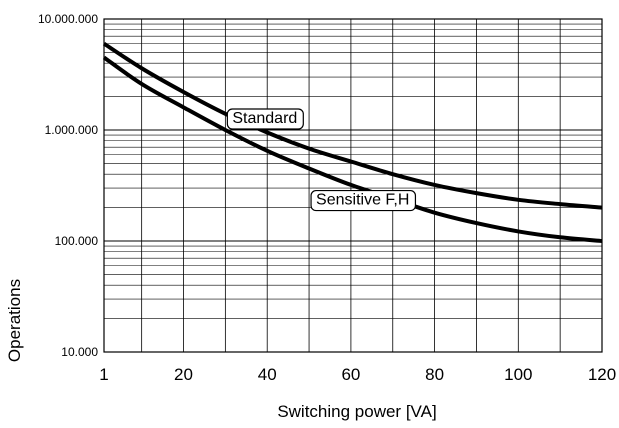 The image size is (619, 428). Describe the element at coordinates (602, 374) in the screenshot. I see `x-tick-label: 120` at that location.